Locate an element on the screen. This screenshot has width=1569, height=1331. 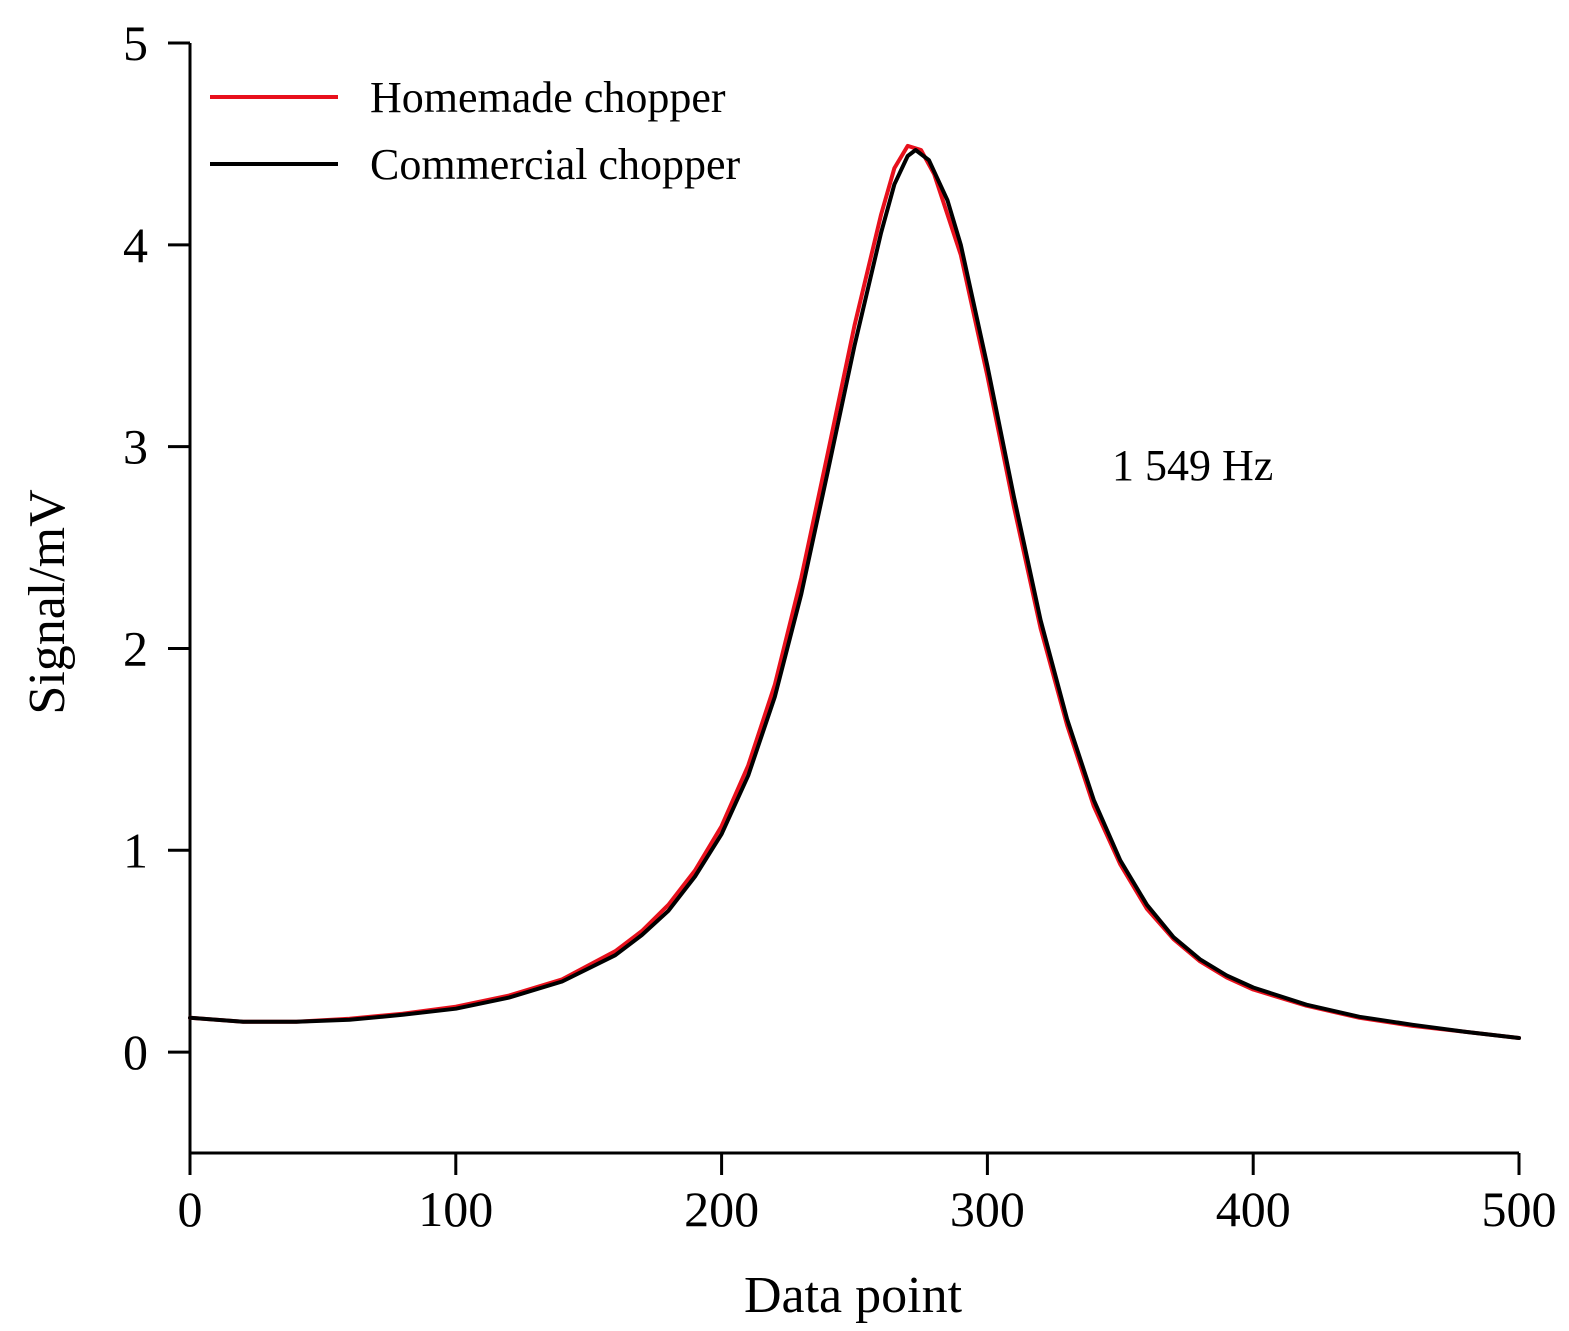
x-tick-label: 500 is located at coordinates (1519, 1209).